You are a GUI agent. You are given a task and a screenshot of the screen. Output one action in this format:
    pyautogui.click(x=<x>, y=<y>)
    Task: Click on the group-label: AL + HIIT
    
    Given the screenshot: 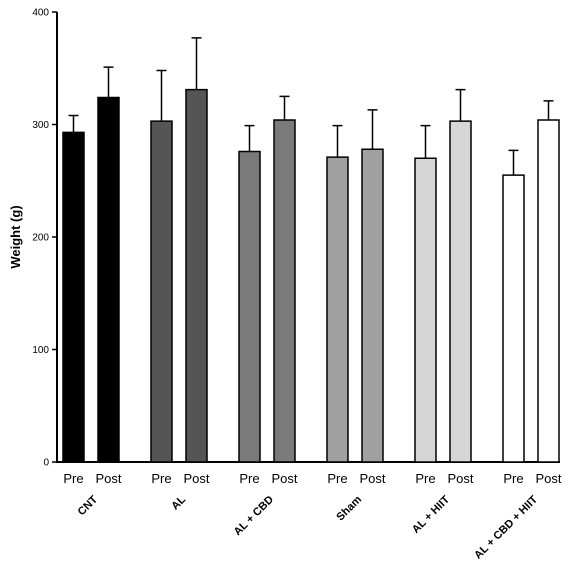 What is the action you would take?
    pyautogui.click(x=431, y=514)
    